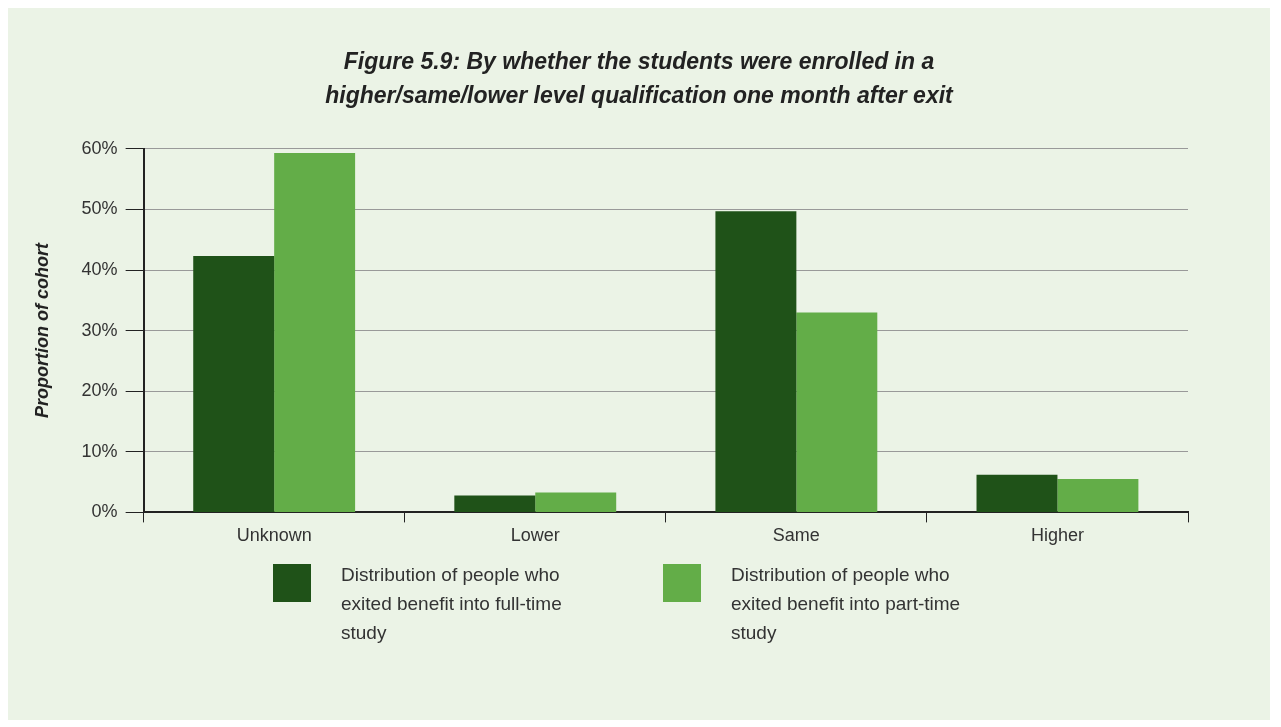 The image size is (1281, 727). Describe the element at coordinates (1057, 535) in the screenshot. I see `x-tick-label: Higher` at that location.